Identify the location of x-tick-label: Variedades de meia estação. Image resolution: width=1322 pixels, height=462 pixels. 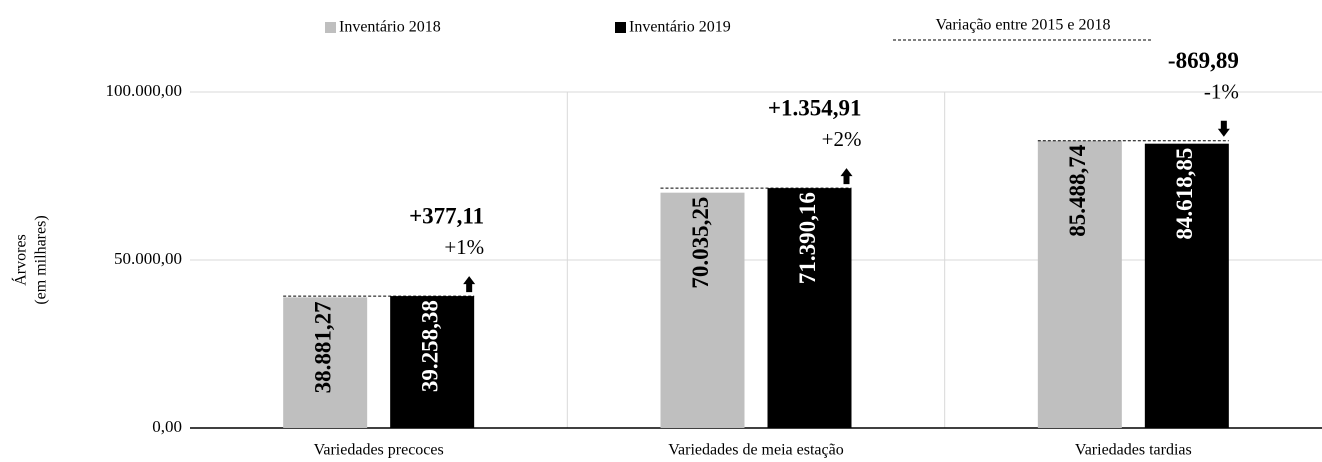
(755, 450).